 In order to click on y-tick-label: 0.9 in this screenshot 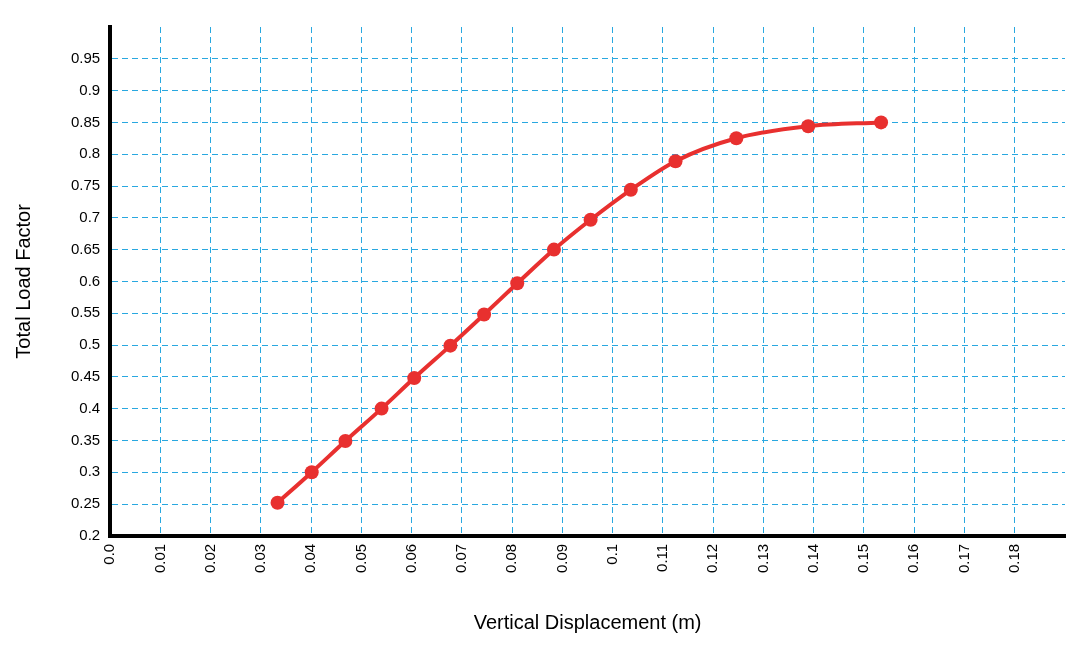, I will do `click(90, 89)`.